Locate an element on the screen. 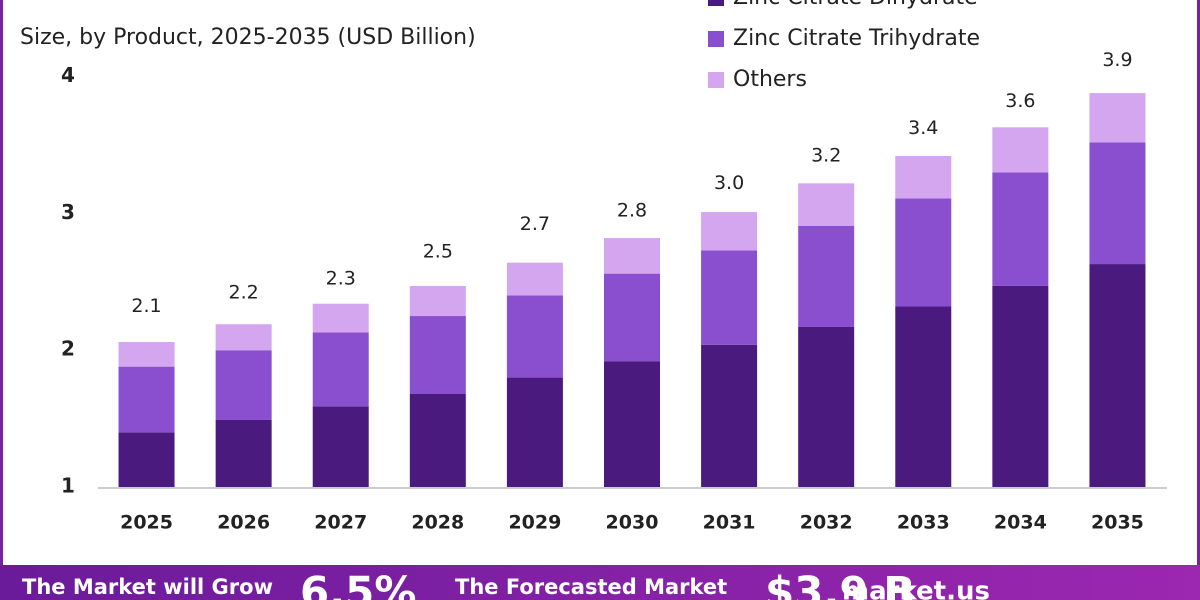 Image resolution: width=1200 pixels, height=600 pixels. y-tick-label: 4 is located at coordinates (68, 75).